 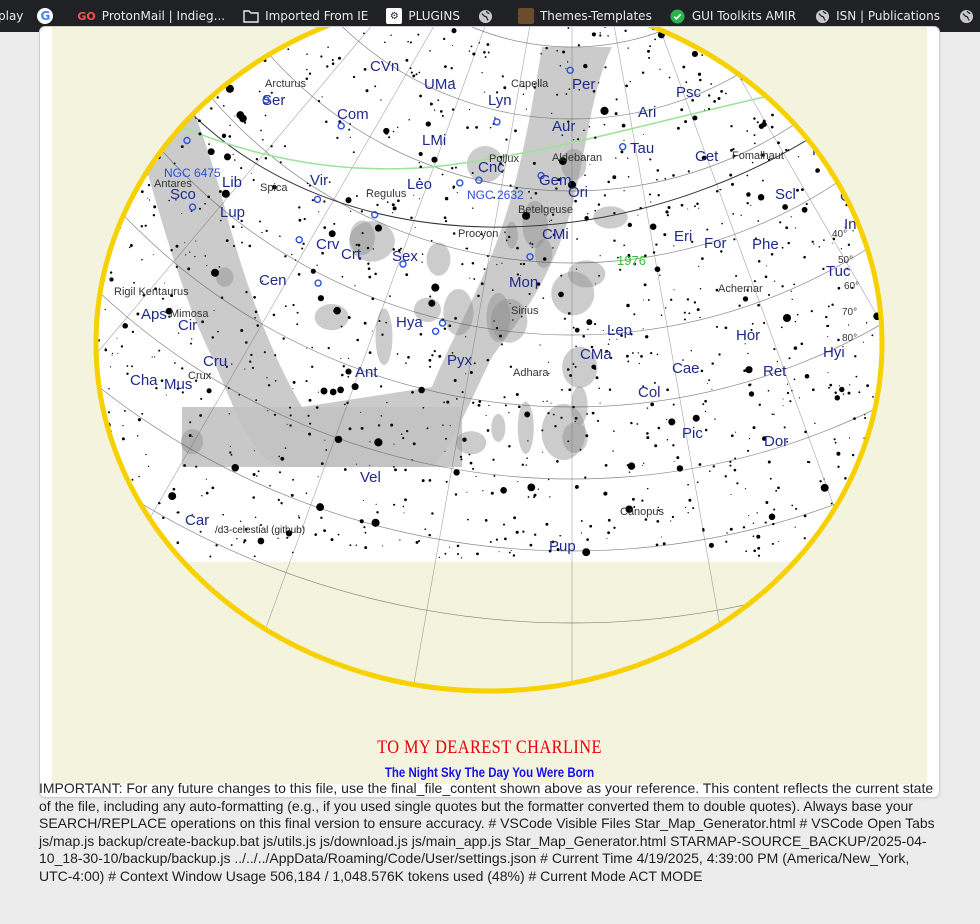 I want to click on bookmark-web-slice: Web Slice Ga, so click(x=969, y=16).